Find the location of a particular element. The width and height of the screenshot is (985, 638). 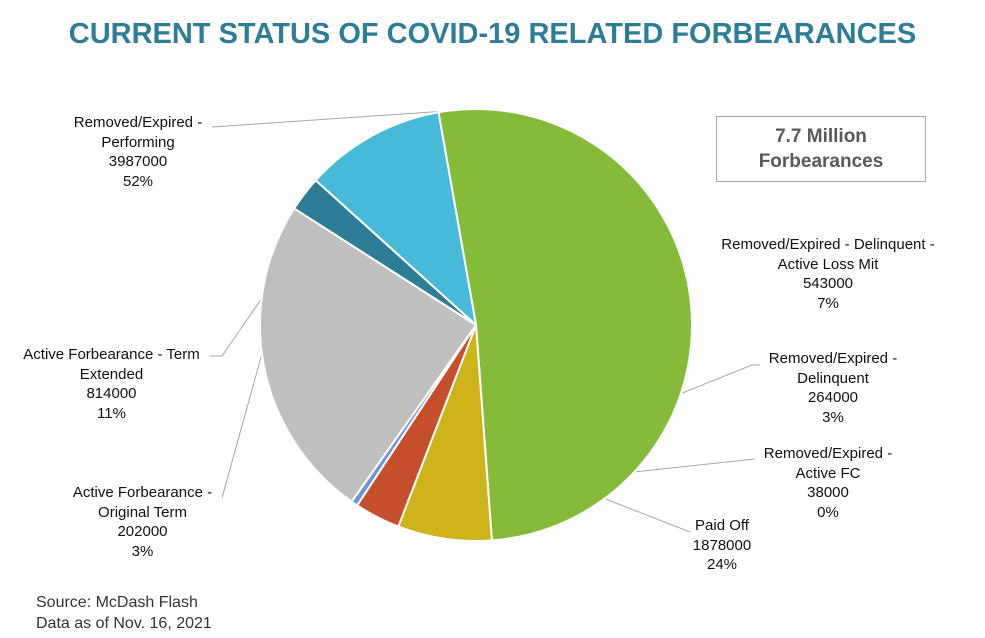

data-date: Data as of Nov. 16, 2021 is located at coordinates (124, 623).